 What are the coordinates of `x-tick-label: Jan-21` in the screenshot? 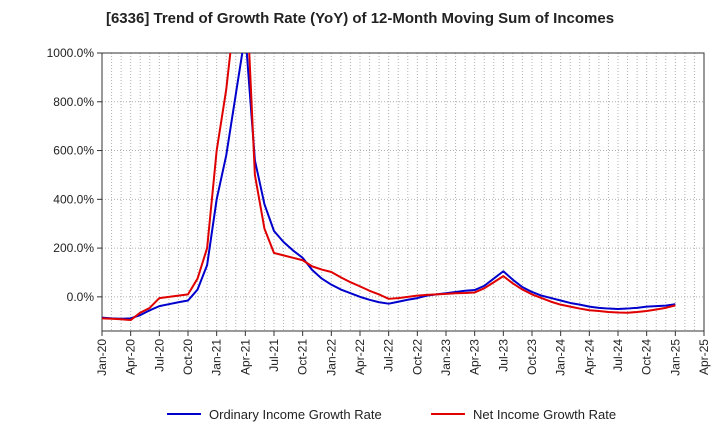 It's located at (217, 357).